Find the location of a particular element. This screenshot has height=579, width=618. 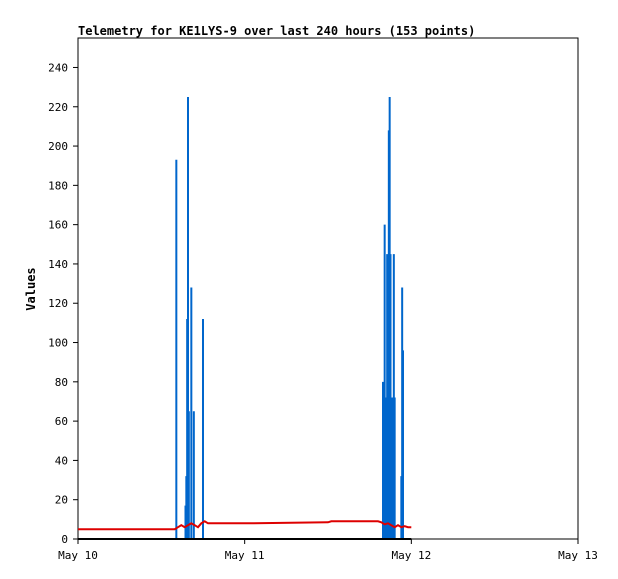

x-tick-label: May 11 is located at coordinates (245, 555).